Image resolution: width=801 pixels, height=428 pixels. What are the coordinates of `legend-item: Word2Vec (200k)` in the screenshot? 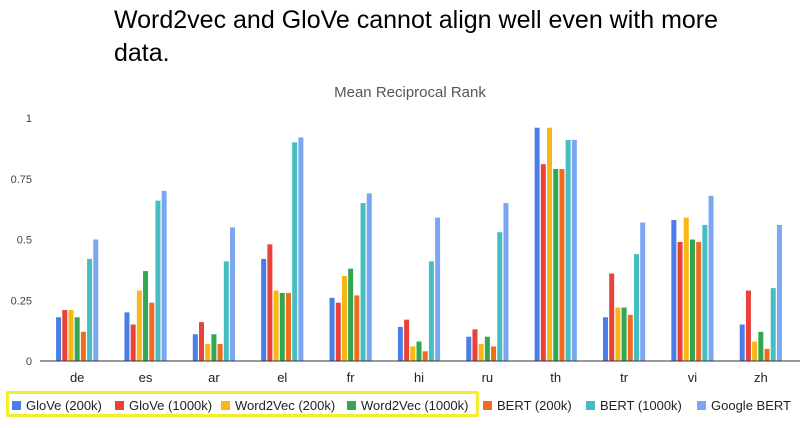 It's located at (278, 405).